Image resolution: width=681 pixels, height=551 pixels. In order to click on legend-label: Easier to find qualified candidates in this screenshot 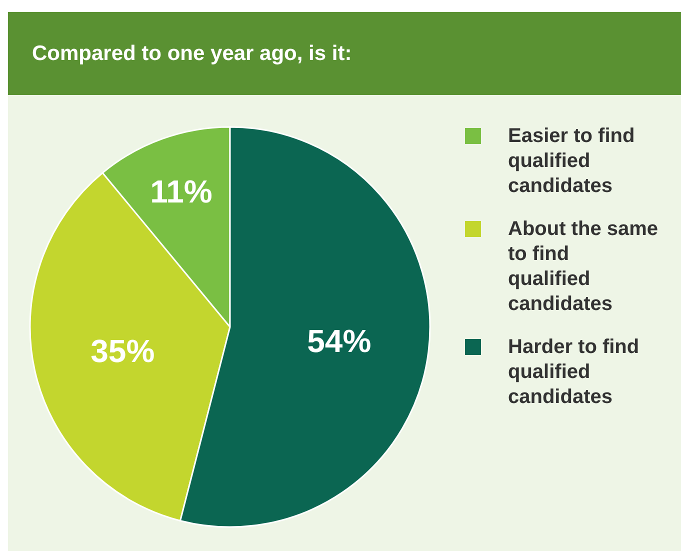, I will do `click(571, 161)`.